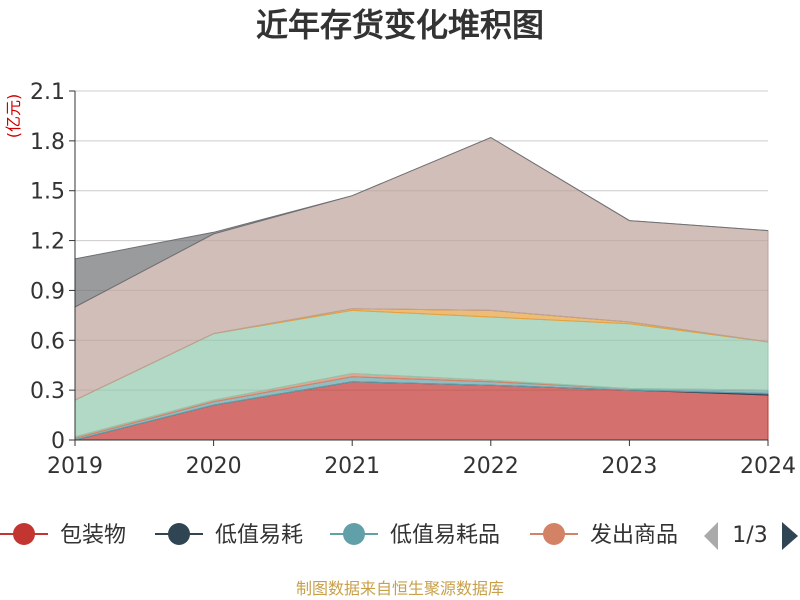  I want to click on legend-item-3: 发出商品, so click(604, 535).